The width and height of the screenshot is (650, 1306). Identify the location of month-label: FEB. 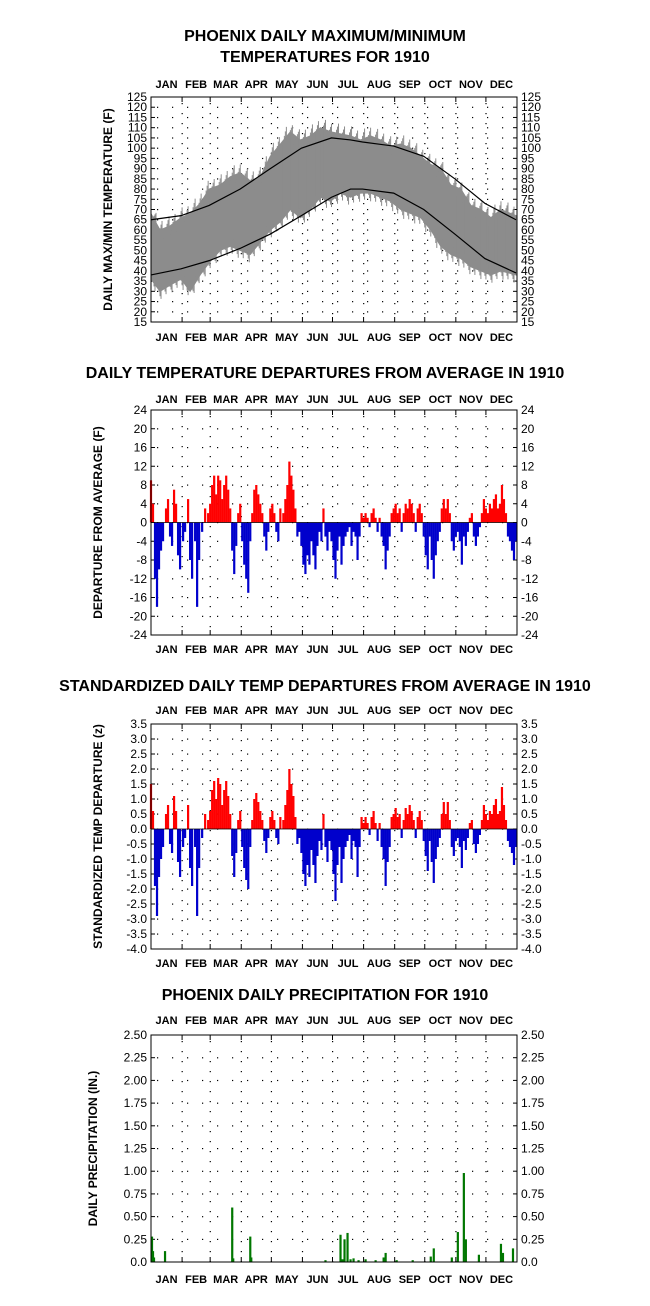
(196, 400).